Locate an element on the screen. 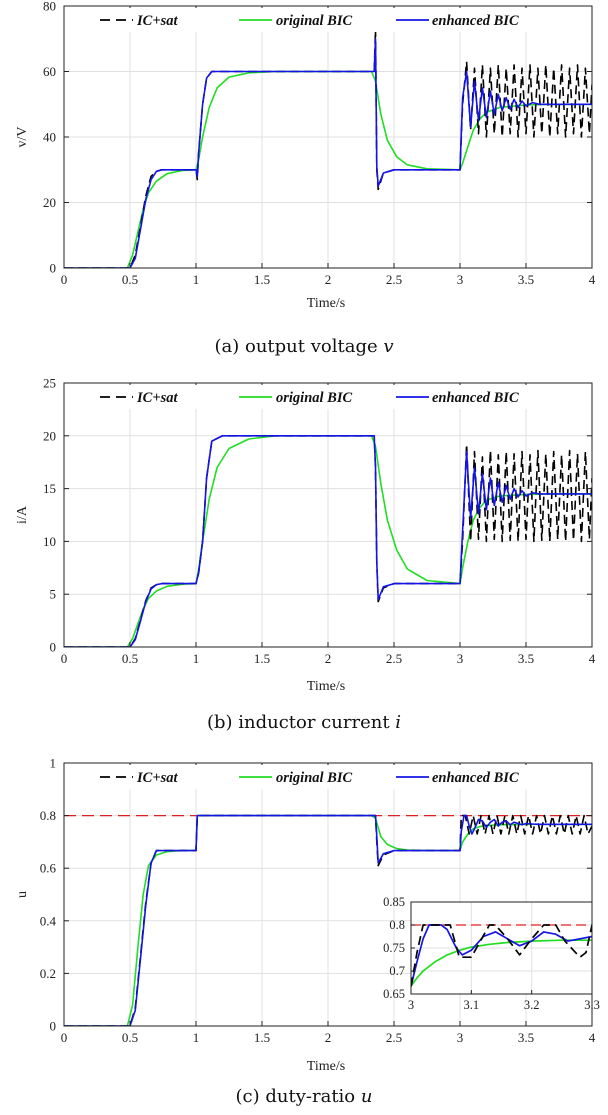 This screenshot has width=608, height=1115. y-tick-label: 25 is located at coordinates (49, 383).